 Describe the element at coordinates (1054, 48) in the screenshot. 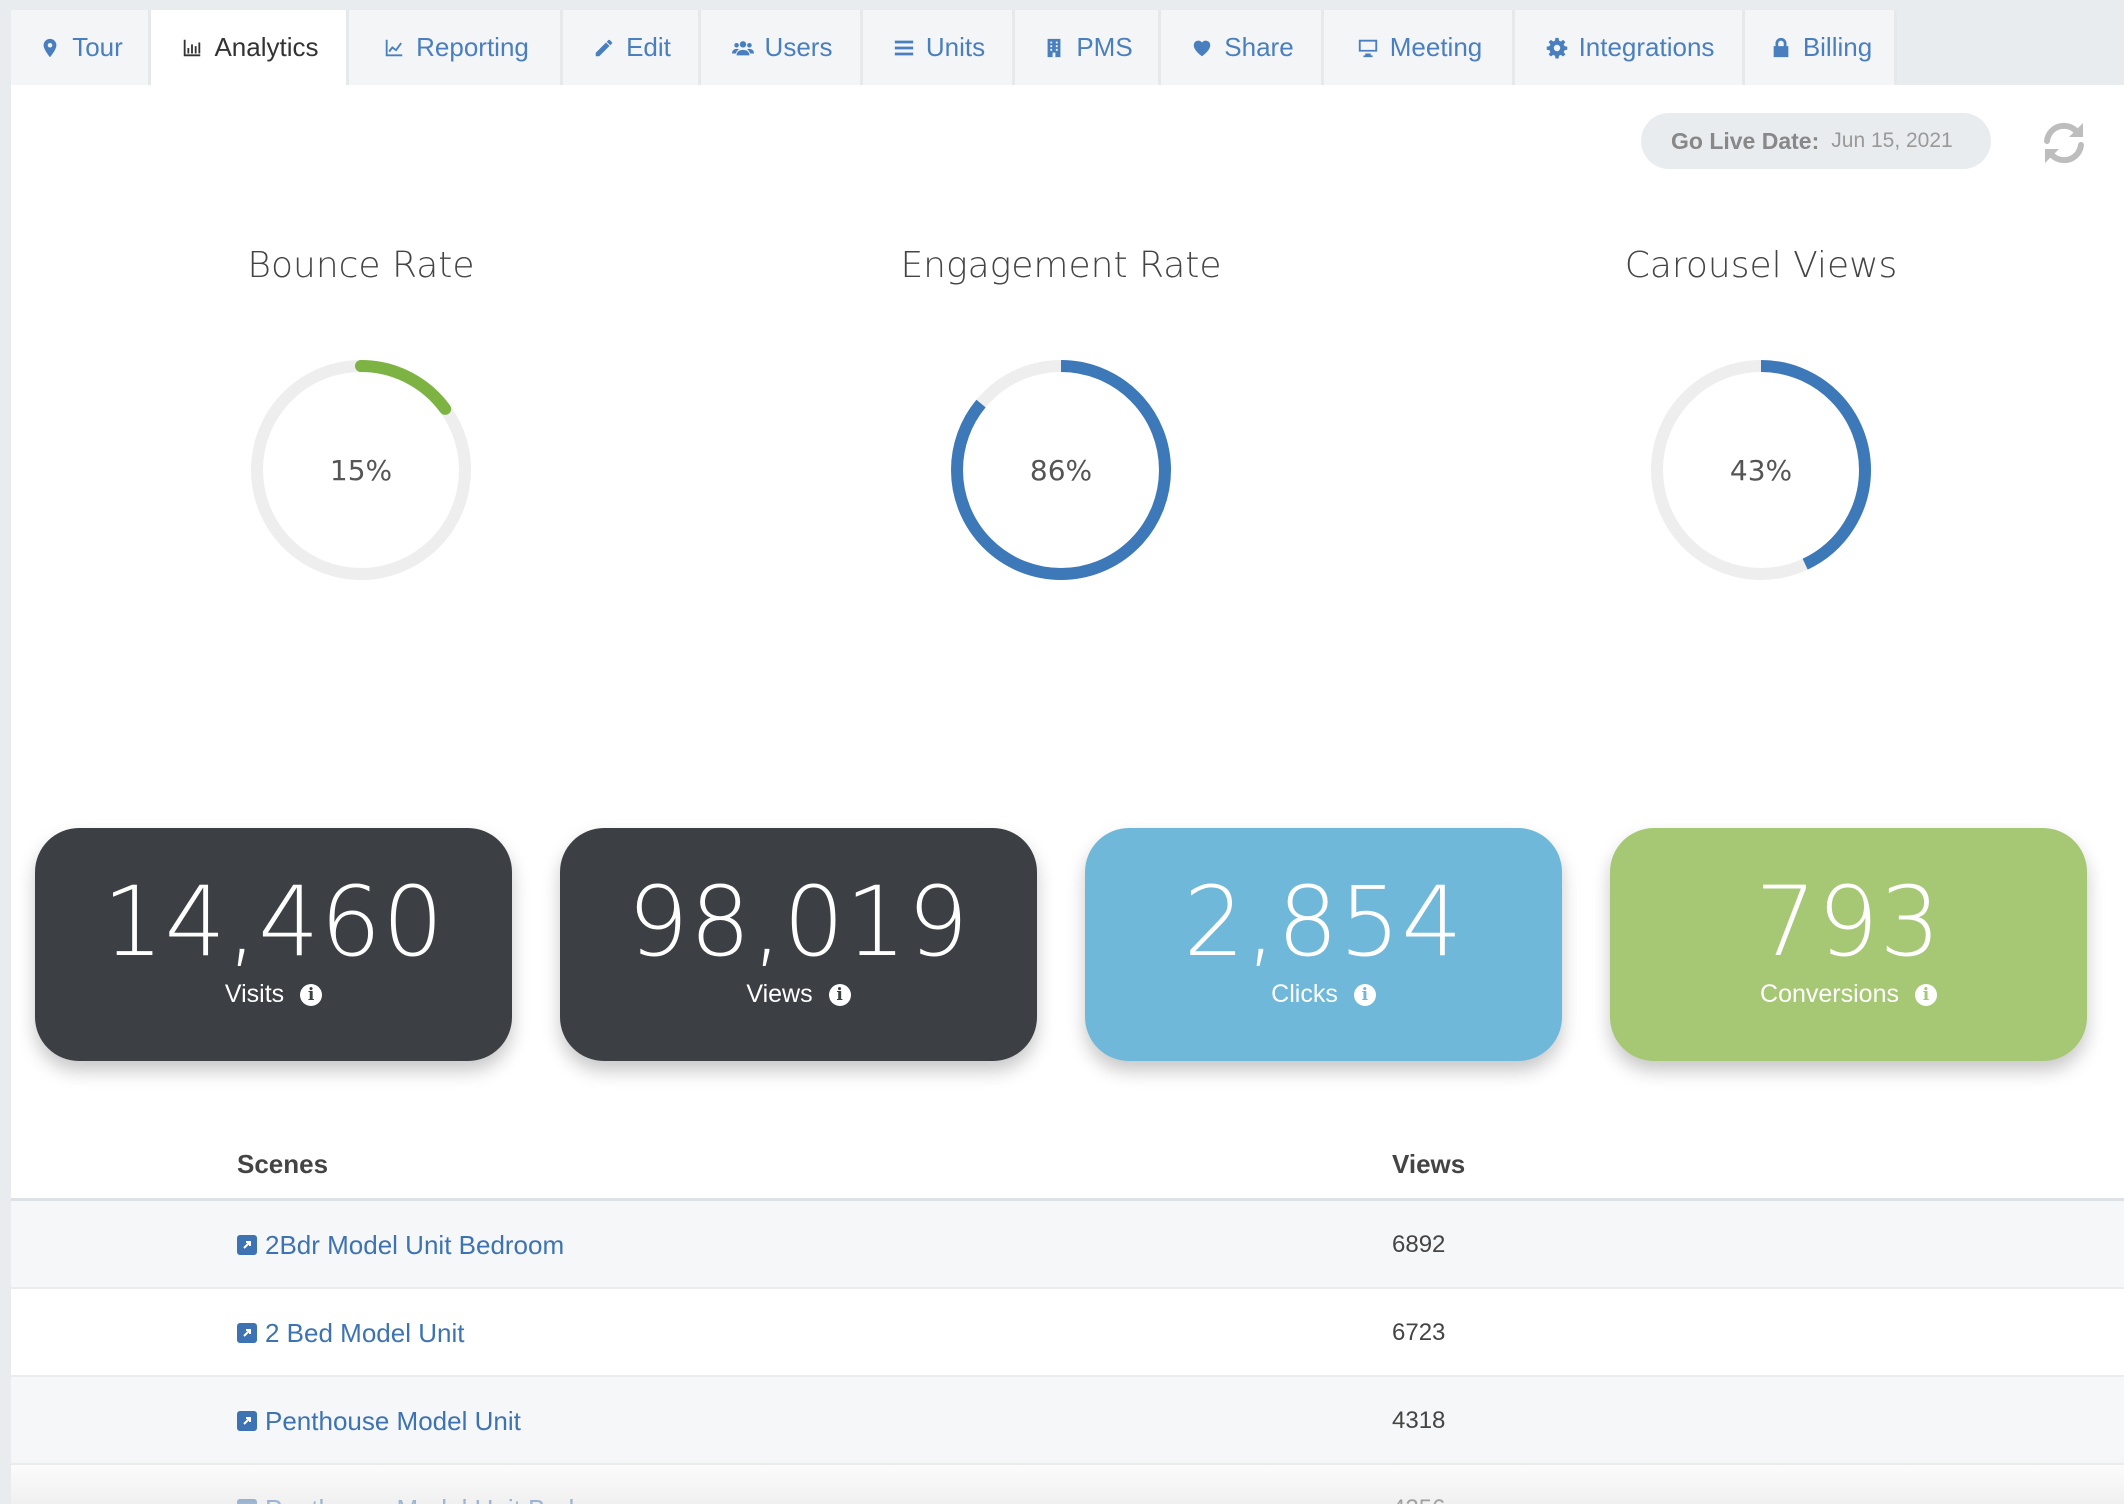

I see `building-icon` at that location.